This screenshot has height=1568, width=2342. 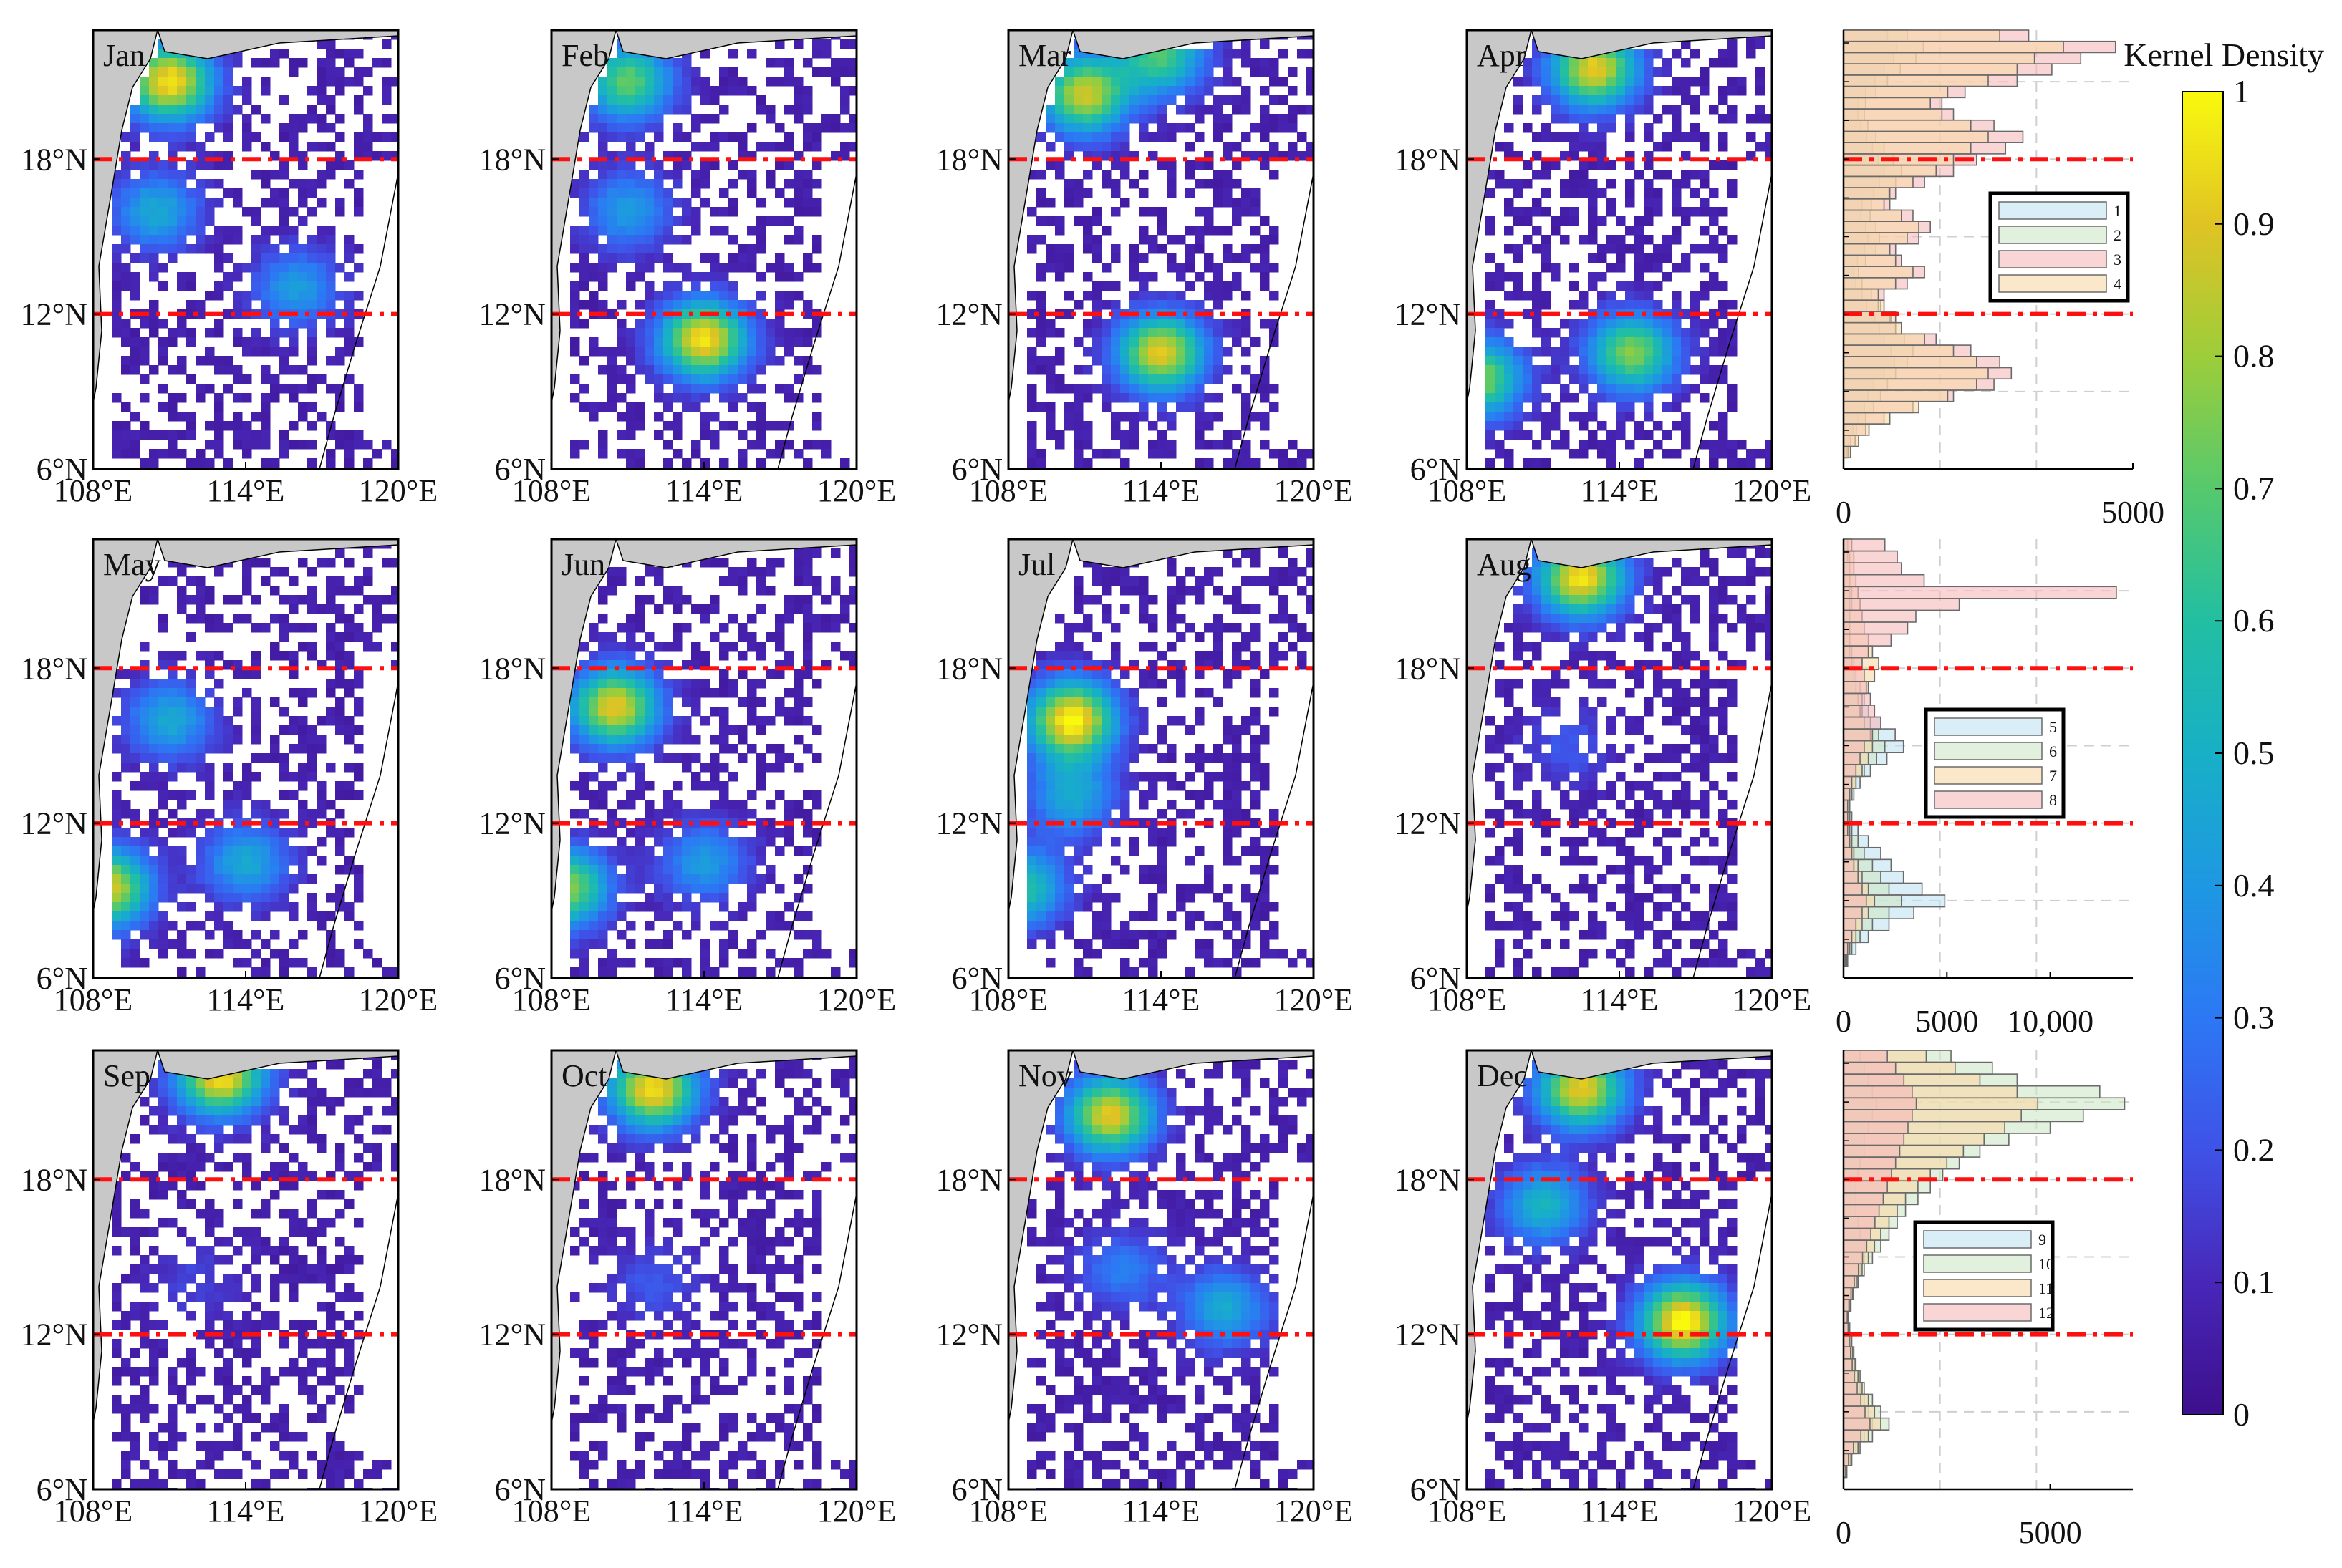 I want to click on lat-tick-label: 12°N, so click(x=1427, y=314).